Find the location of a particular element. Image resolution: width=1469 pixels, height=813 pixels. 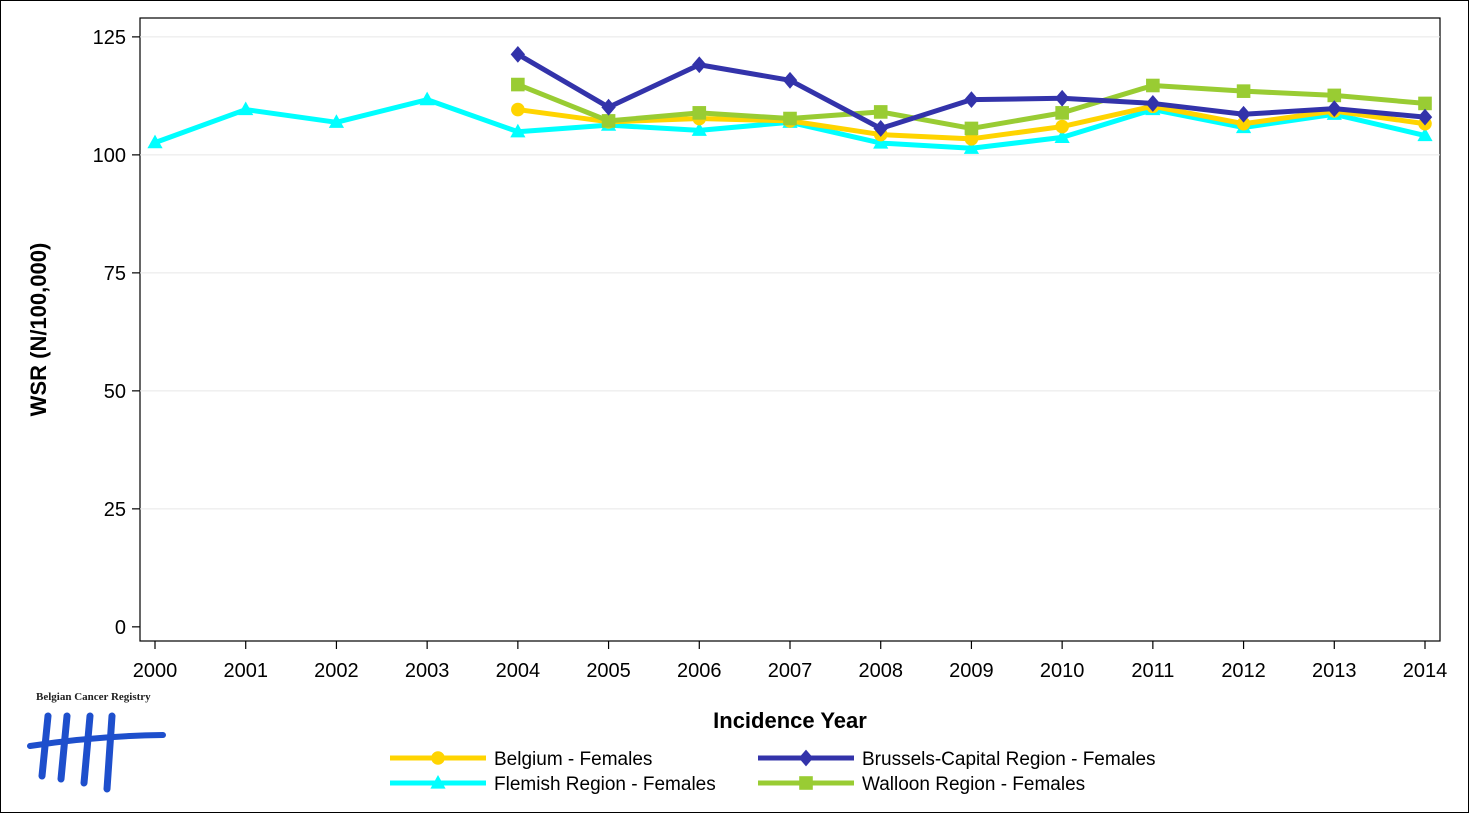

x-tick-label: 2004 is located at coordinates (518, 671).